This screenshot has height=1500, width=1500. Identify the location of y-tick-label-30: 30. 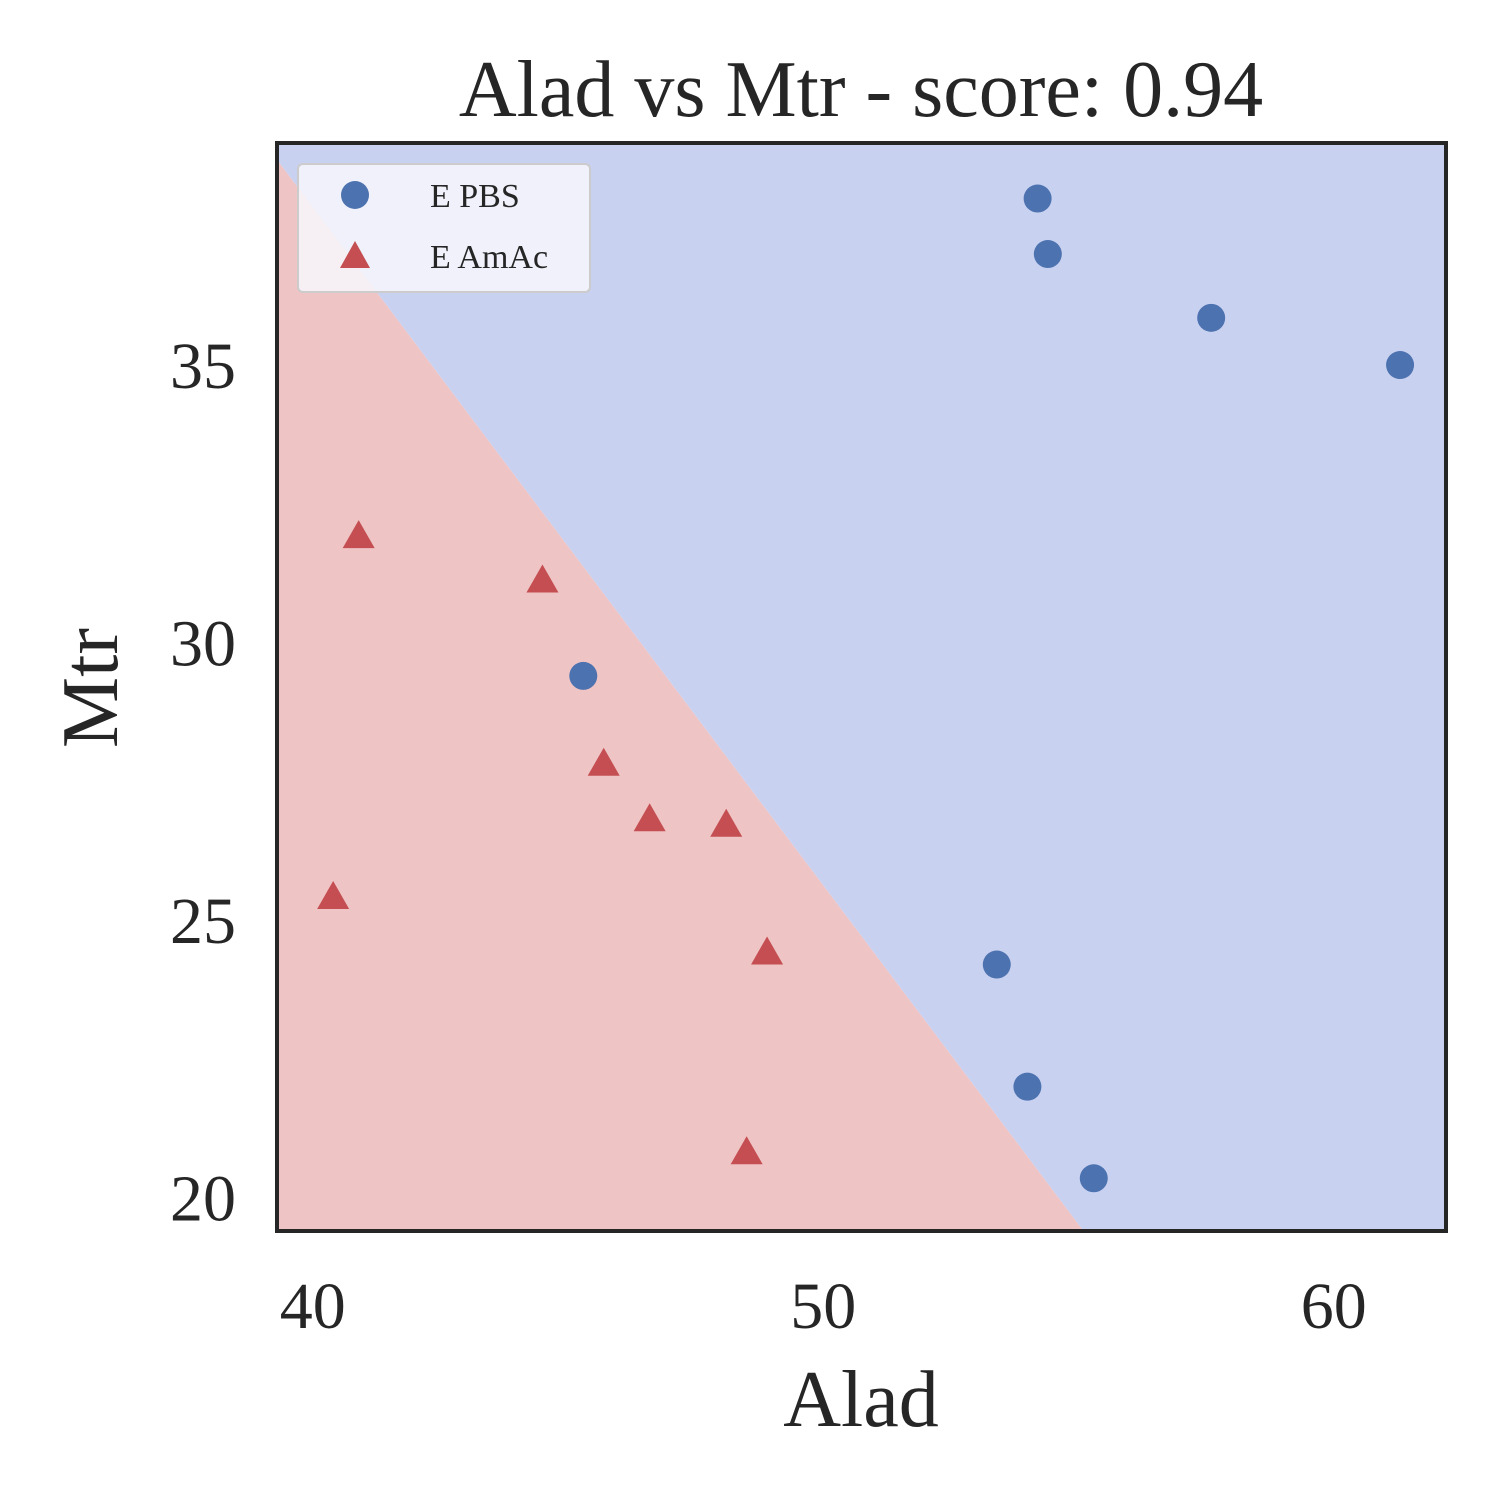
(203, 644).